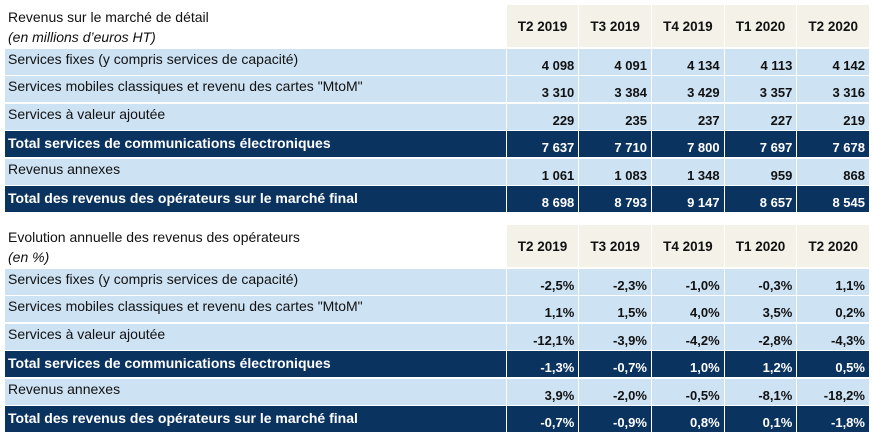  What do you see at coordinates (615, 391) in the screenshot?
I see `cell-value: -2,0%` at bounding box center [615, 391].